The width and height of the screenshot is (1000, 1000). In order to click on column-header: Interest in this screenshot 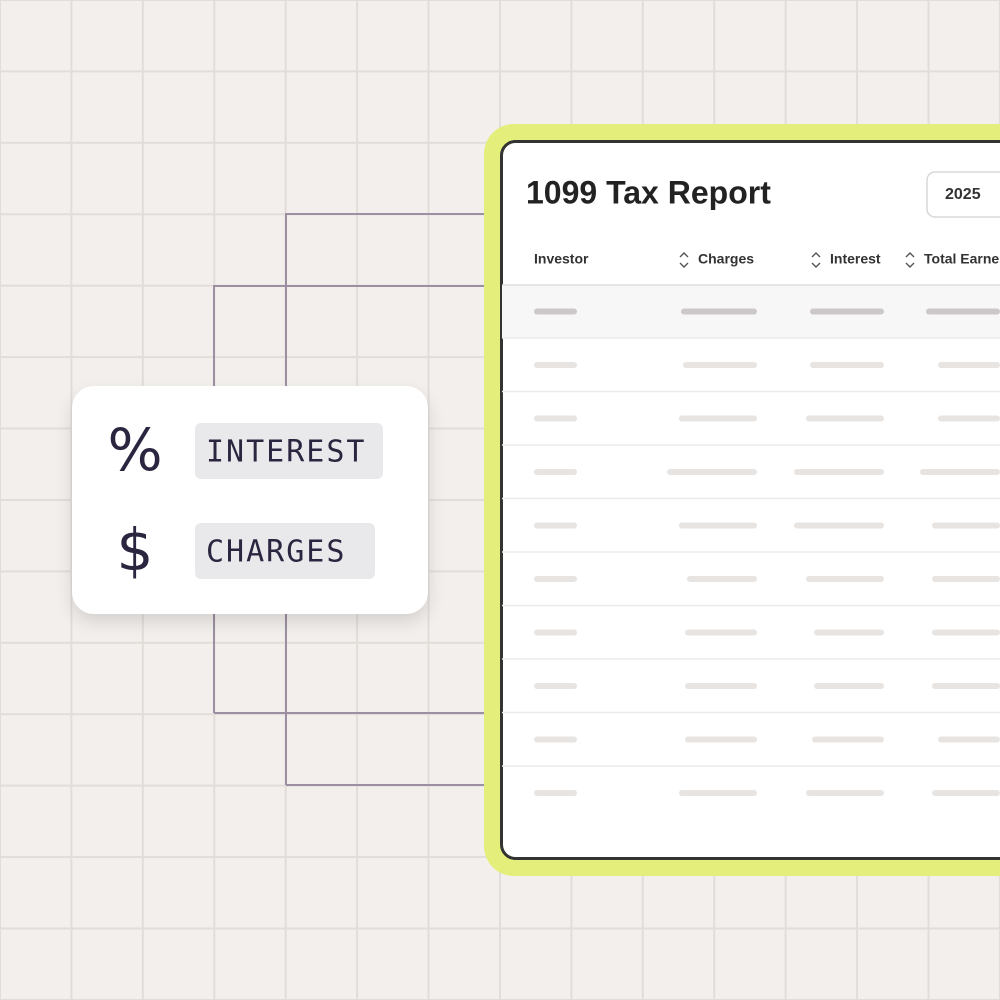, I will do `click(855, 259)`.